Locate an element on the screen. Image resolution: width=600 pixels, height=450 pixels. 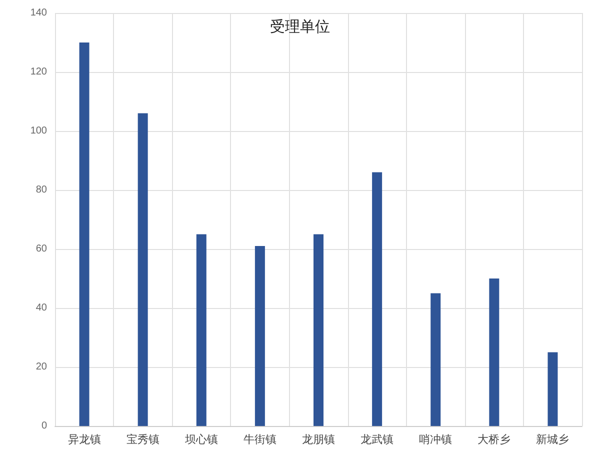
x-tick-label: 龙朋镇 is located at coordinates (318, 439).